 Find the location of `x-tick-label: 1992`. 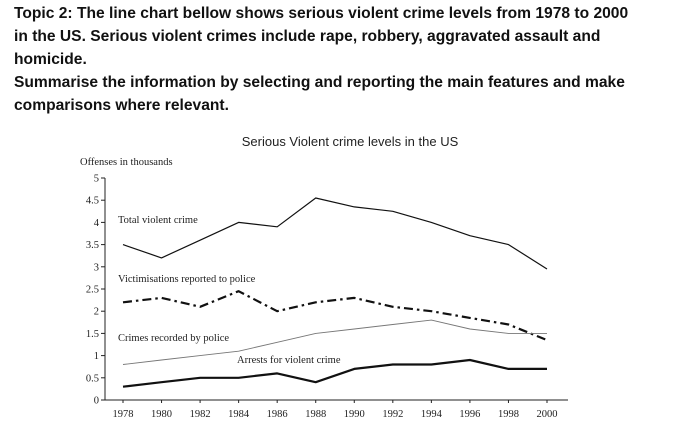

x-tick-label: 1992 is located at coordinates (392, 414).